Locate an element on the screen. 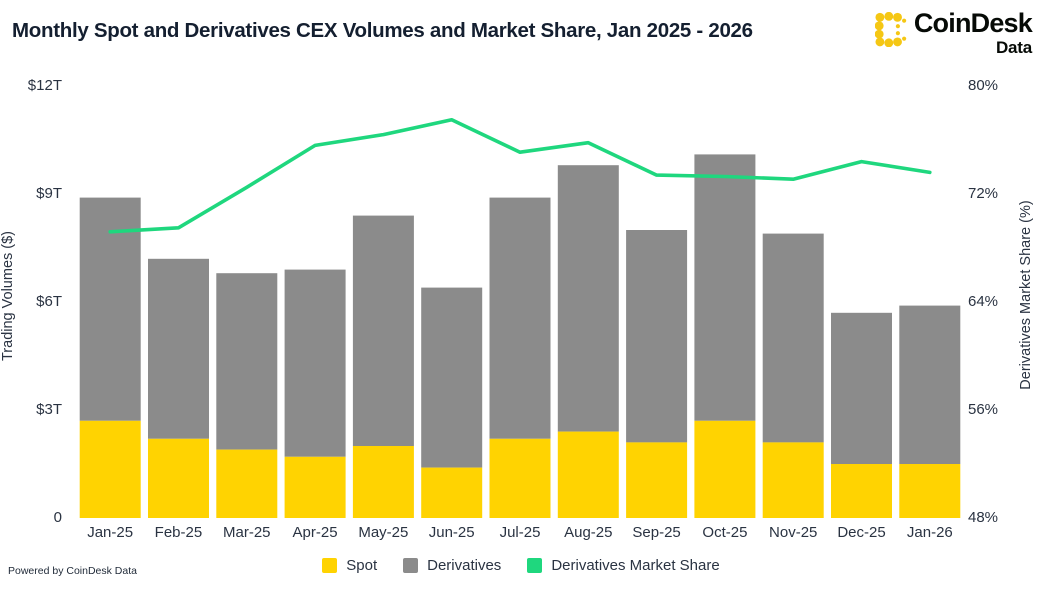 This screenshot has width=1042, height=590. x-axis-tick: Jul-25 is located at coordinates (520, 532).